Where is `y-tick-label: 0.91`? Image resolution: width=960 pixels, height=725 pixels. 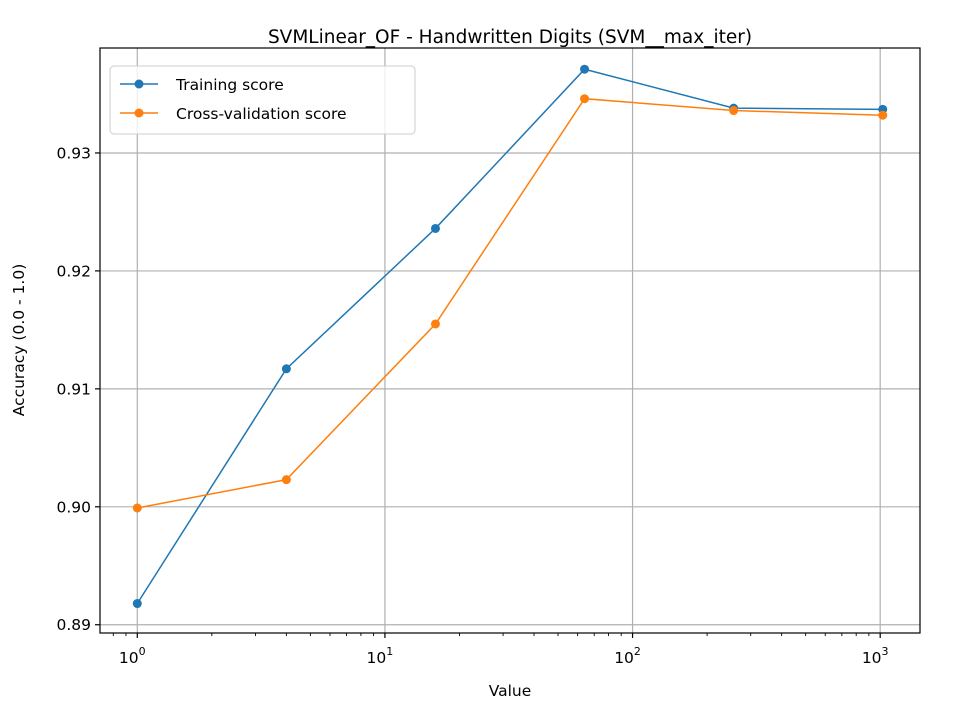 y-tick-label: 0.91 is located at coordinates (73, 389).